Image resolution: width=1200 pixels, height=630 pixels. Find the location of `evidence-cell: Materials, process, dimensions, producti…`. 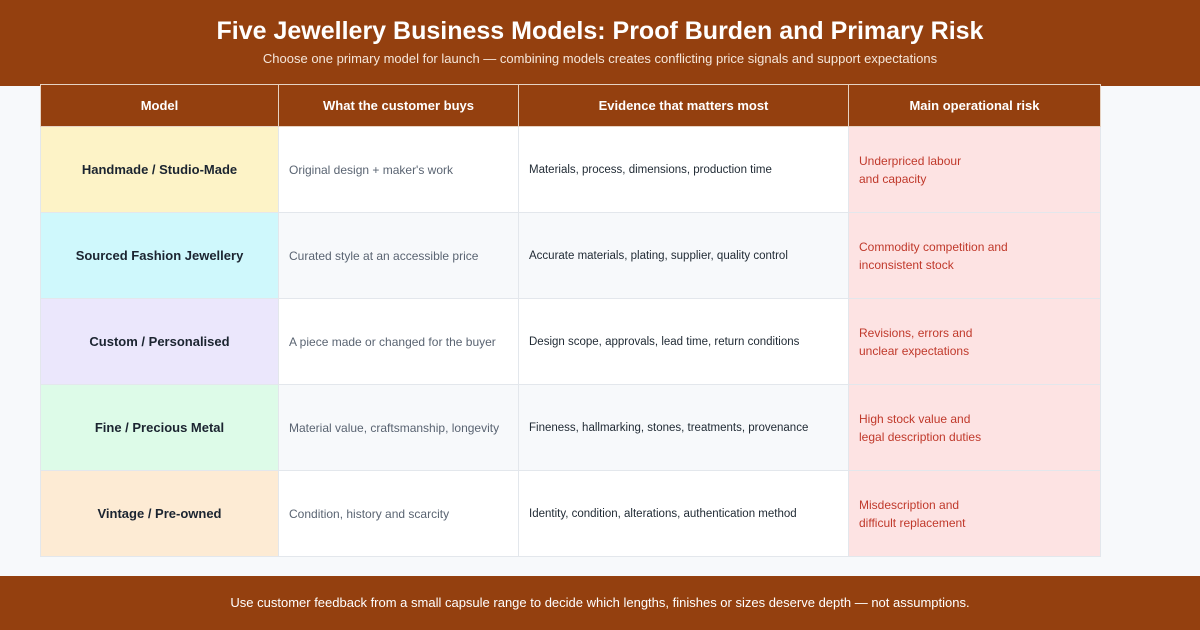

evidence-cell: Materials, process, dimensions, producti… is located at coordinates (683, 169).